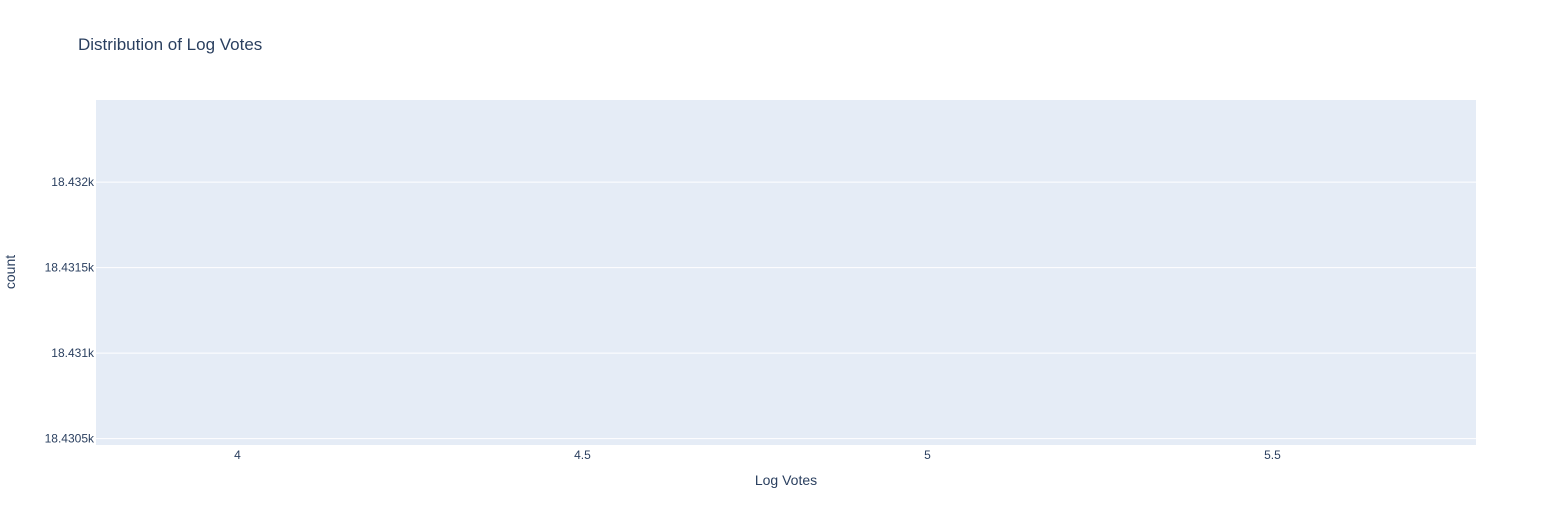  Describe the element at coordinates (170, 44) in the screenshot. I see `chart-title: Distribution of Log Votes` at that location.